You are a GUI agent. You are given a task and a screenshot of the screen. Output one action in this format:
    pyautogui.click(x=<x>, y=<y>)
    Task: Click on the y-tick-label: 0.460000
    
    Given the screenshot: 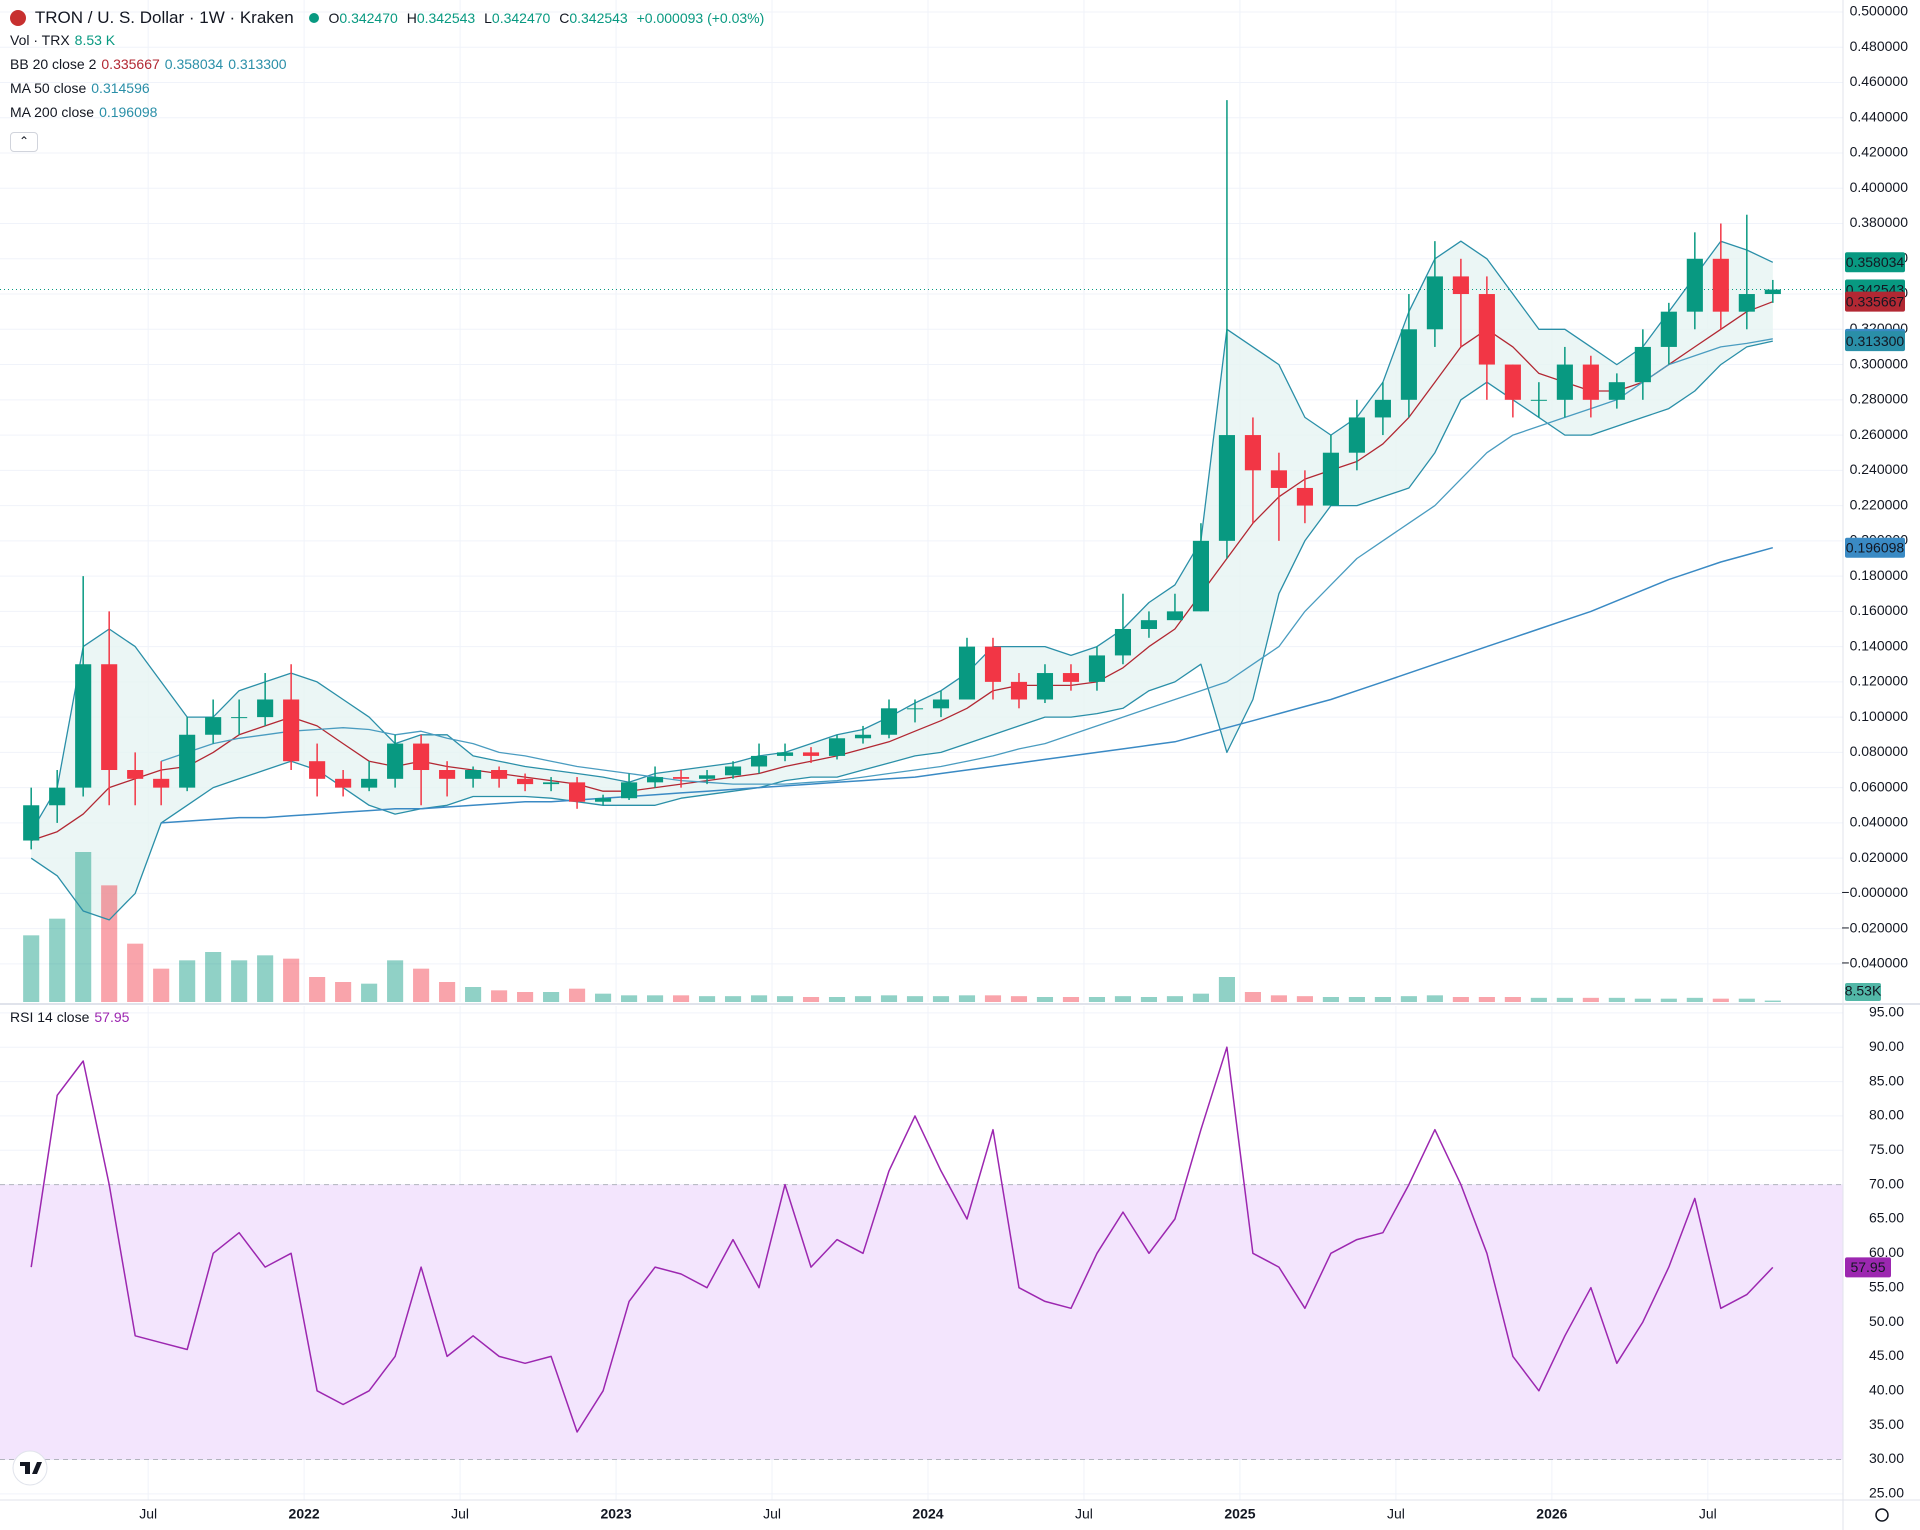 What is the action you would take?
    pyautogui.click(x=1879, y=81)
    